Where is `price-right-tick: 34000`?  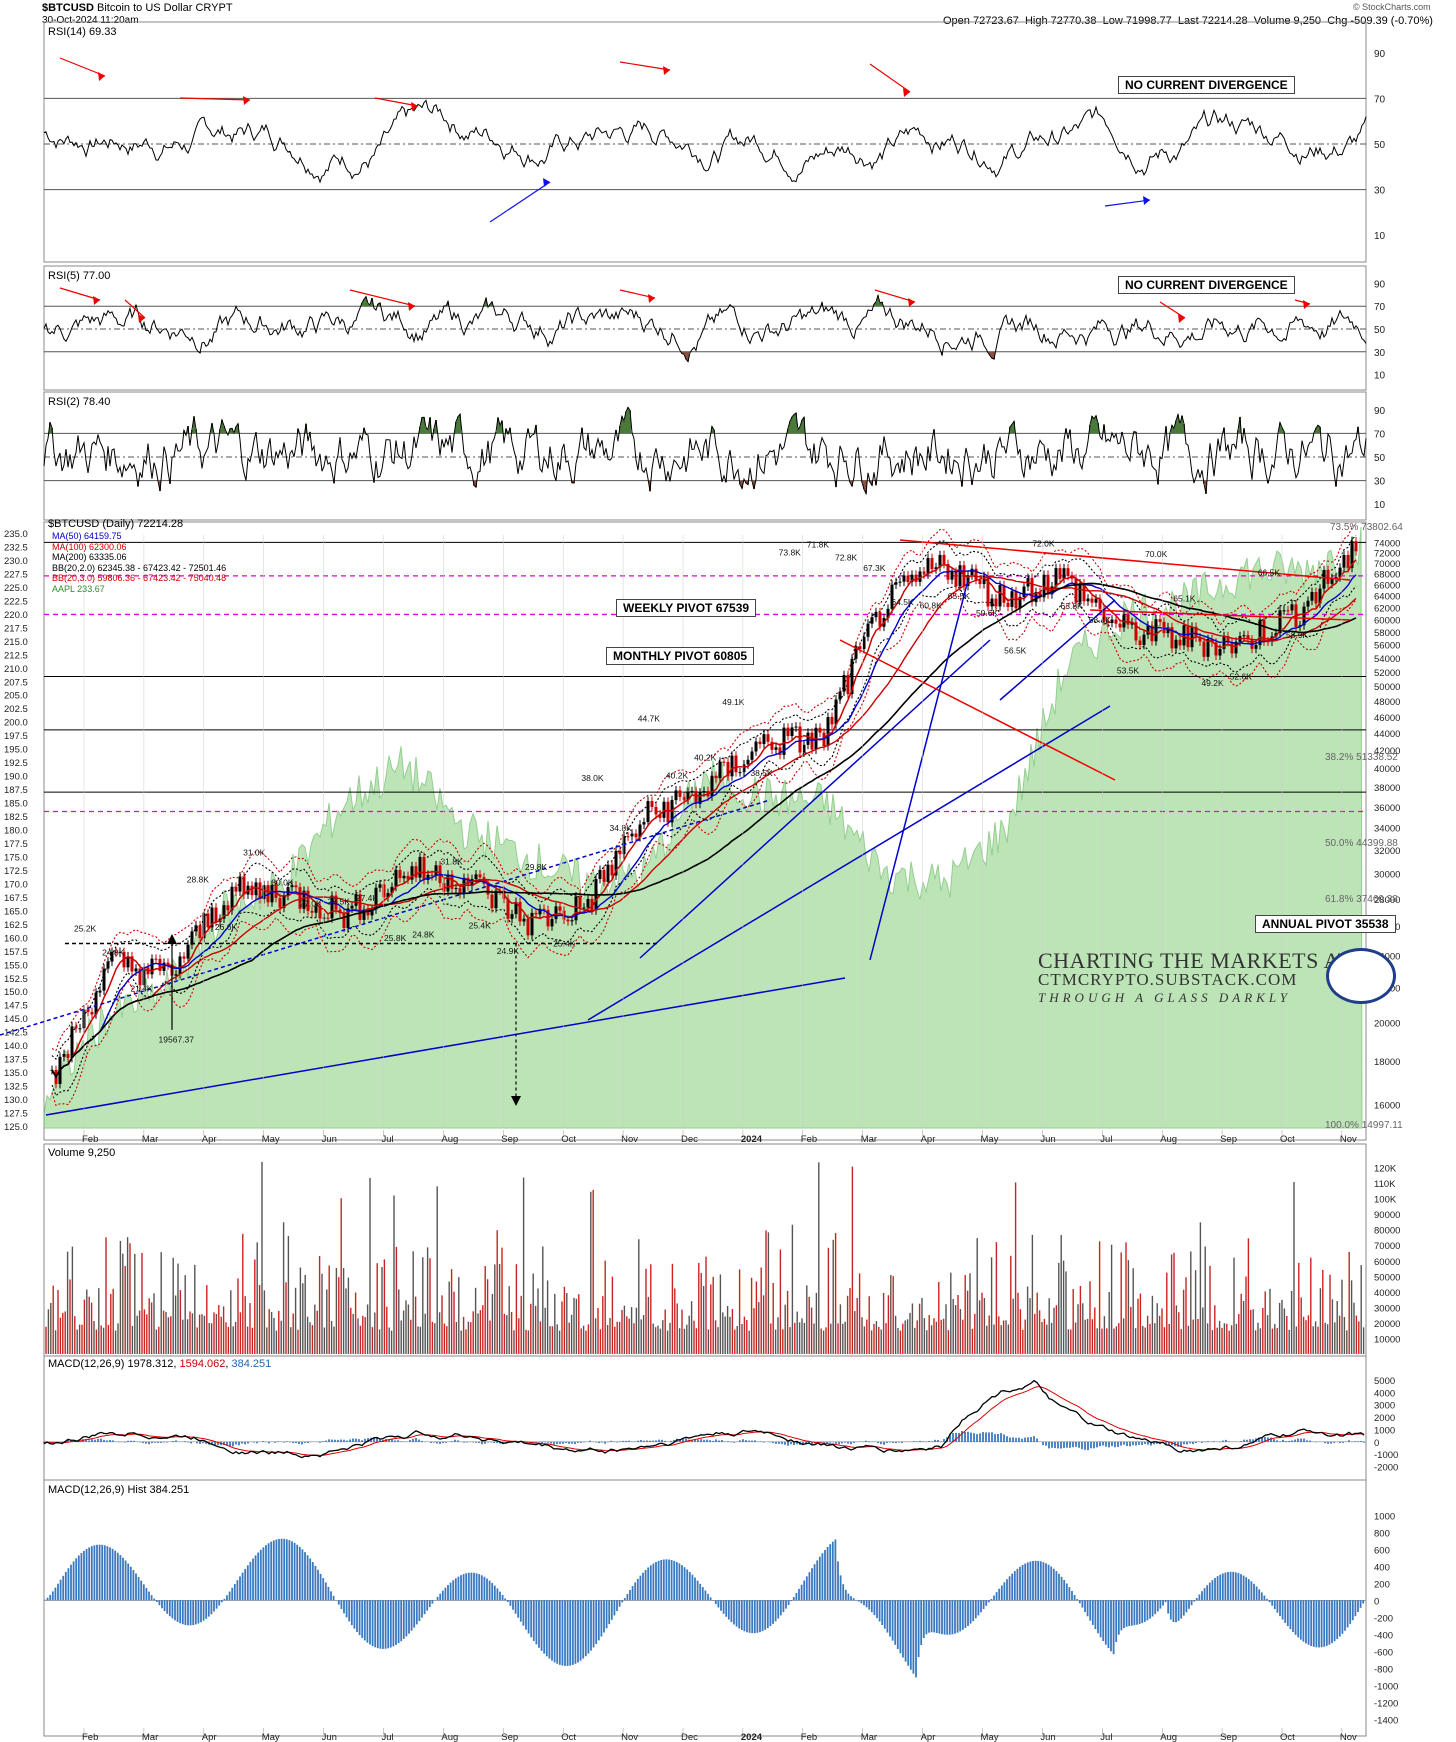 price-right-tick: 34000 is located at coordinates (1387, 829).